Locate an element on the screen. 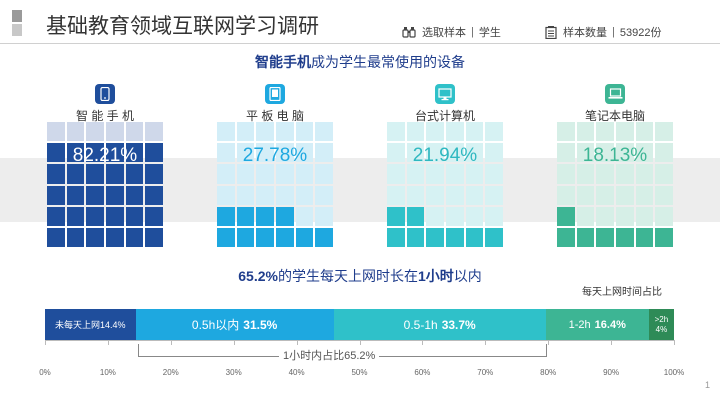 Image resolution: width=720 pixels, height=405 pixels. headline-highlight: 65.2% is located at coordinates (258, 276).